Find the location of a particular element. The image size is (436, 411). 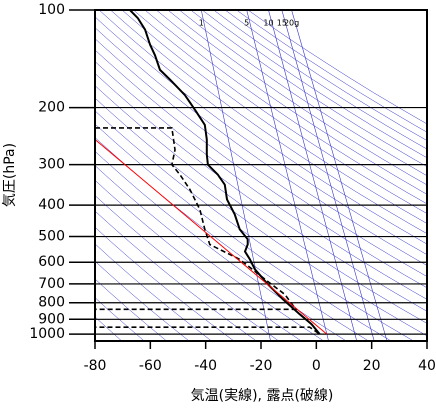

mixing-ratio-label: 10 is located at coordinates (268, 23).